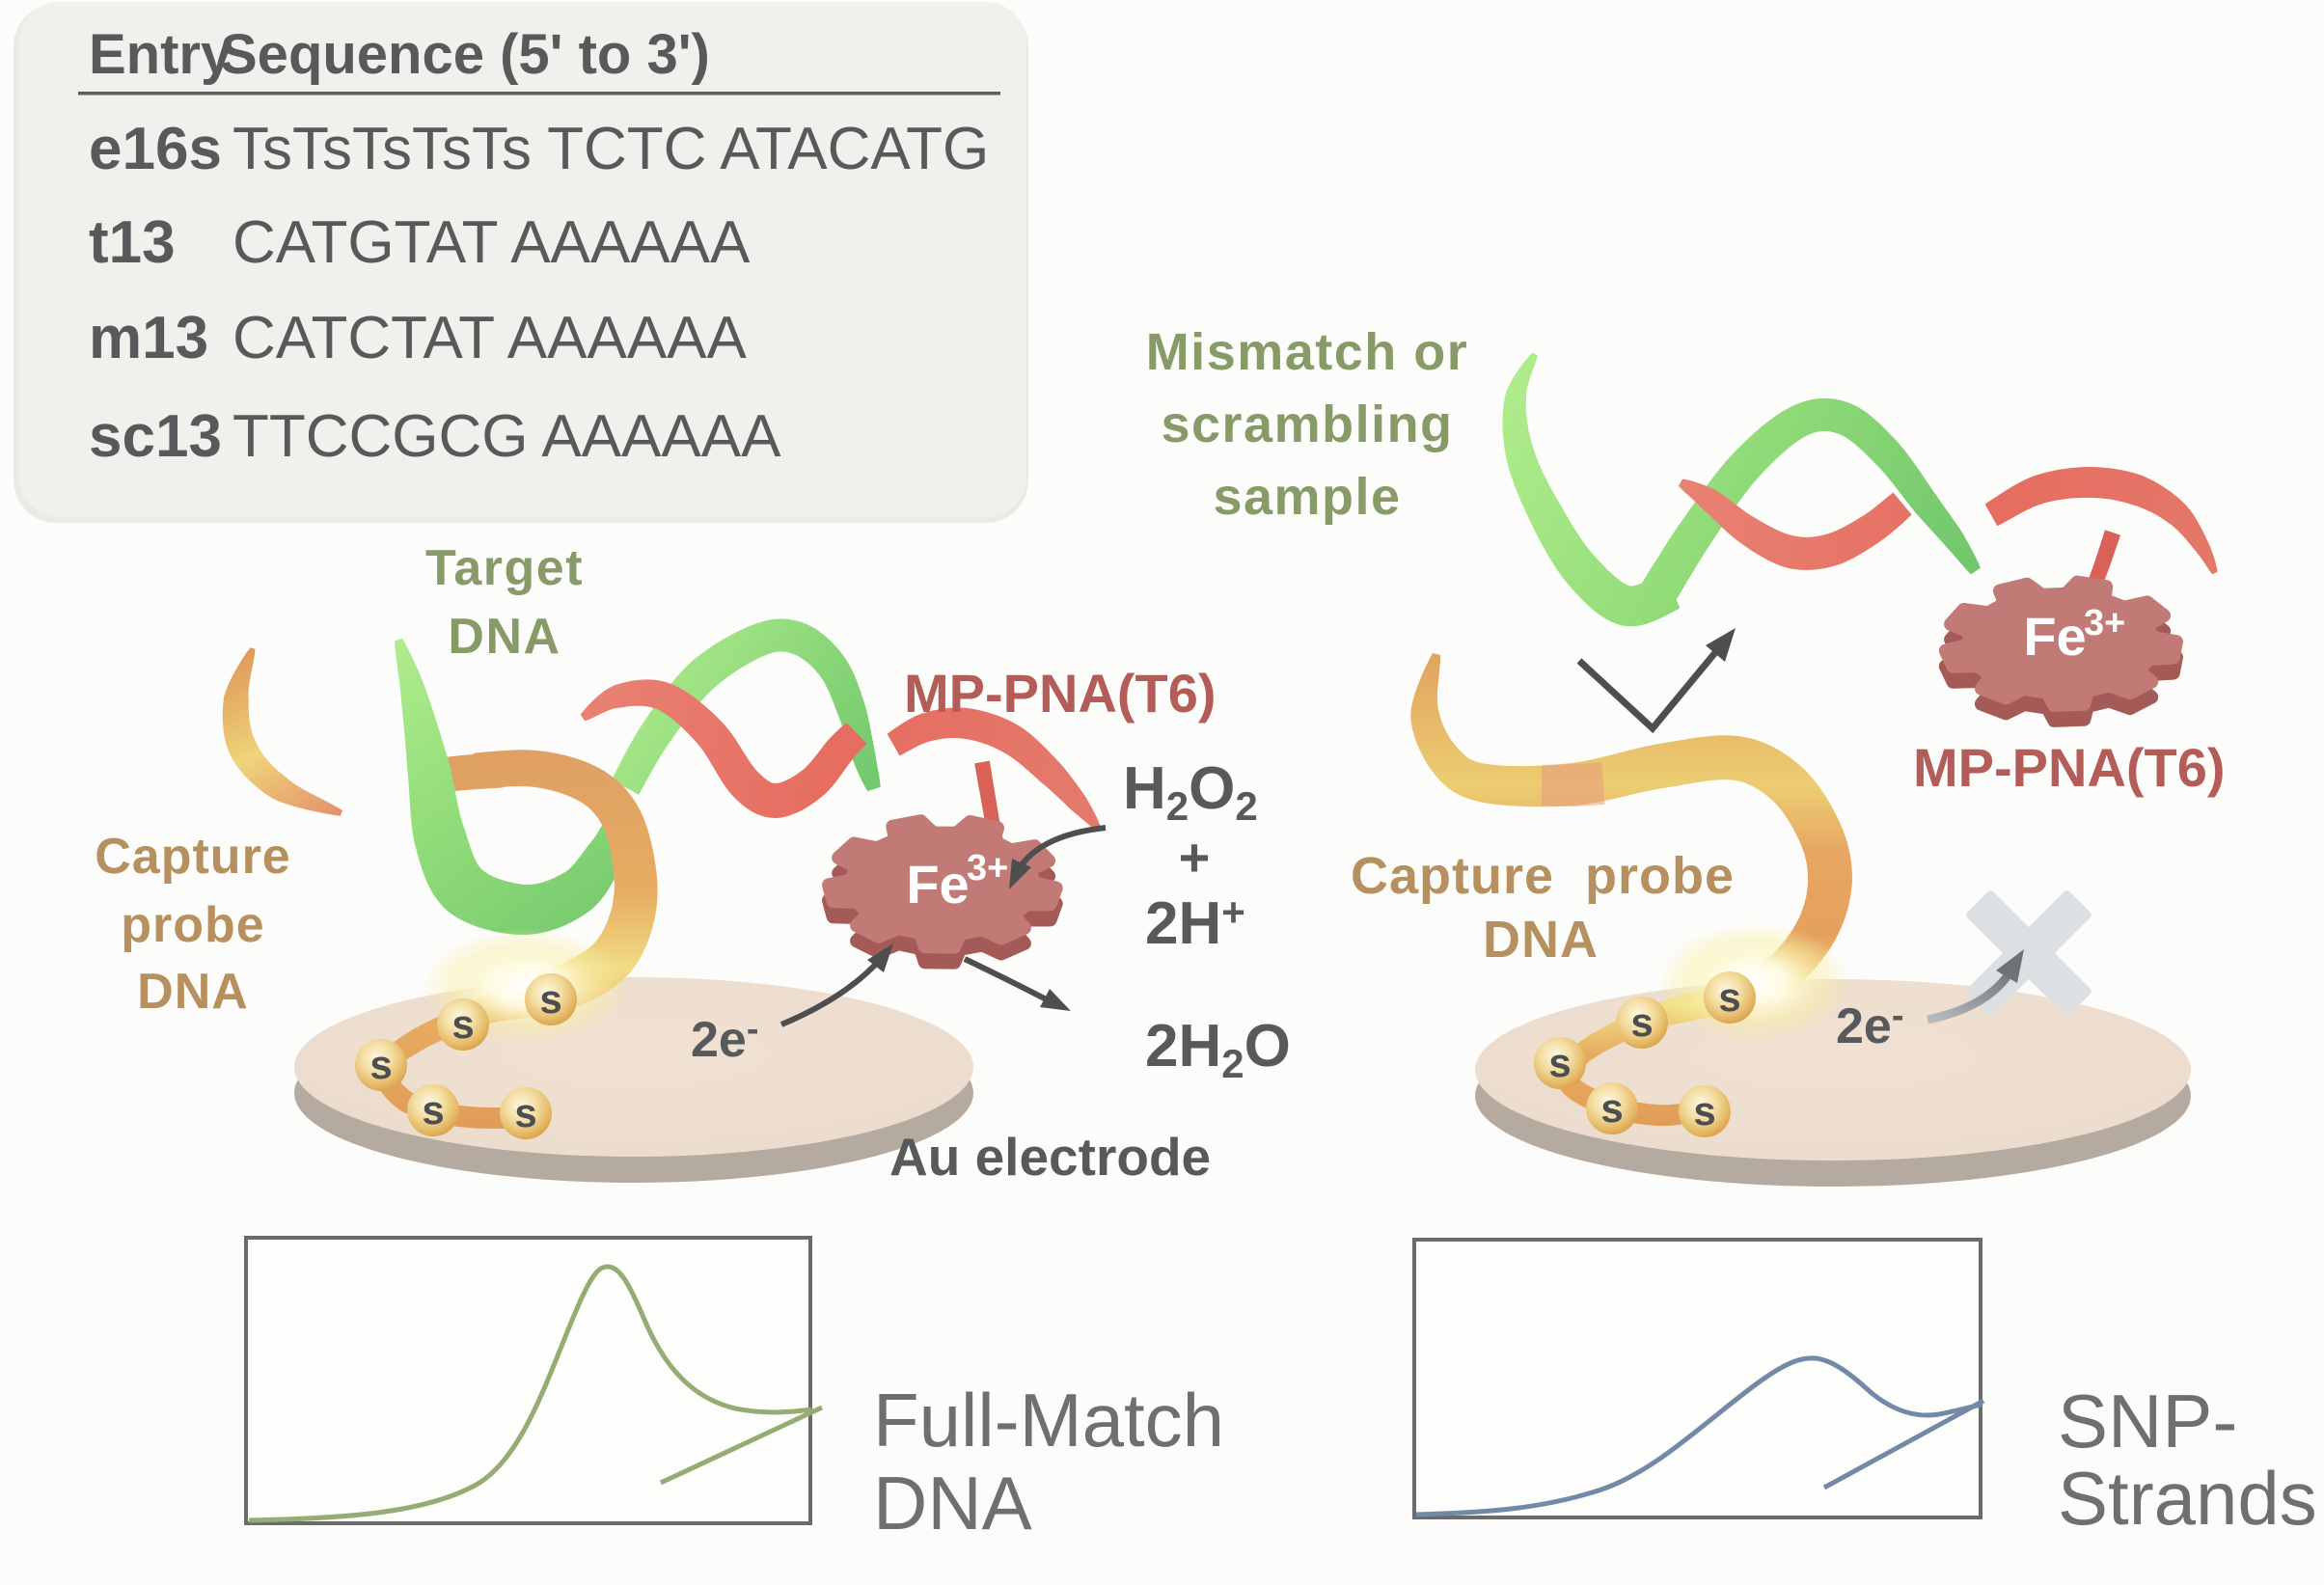  I want to click on svg-text: Au electrode, so click(1050, 1157).